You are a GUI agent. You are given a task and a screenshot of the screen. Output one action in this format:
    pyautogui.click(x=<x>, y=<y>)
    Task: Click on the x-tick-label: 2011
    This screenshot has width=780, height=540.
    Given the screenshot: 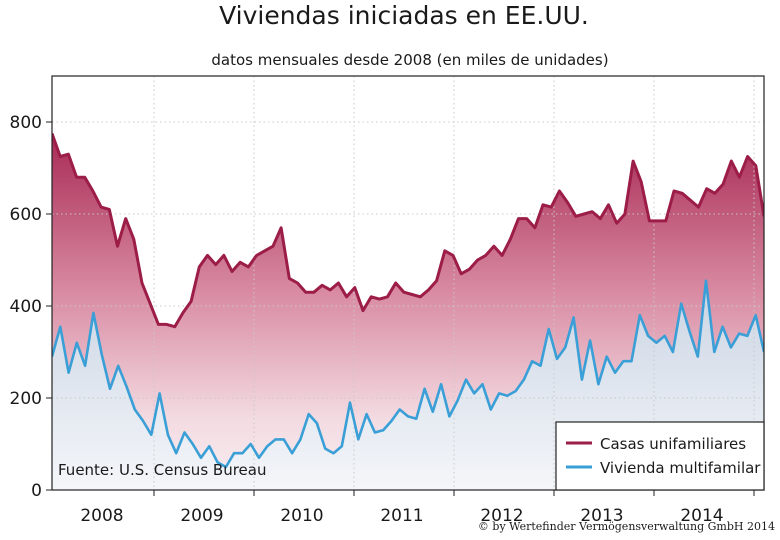 What is the action you would take?
    pyautogui.click(x=401, y=516)
    